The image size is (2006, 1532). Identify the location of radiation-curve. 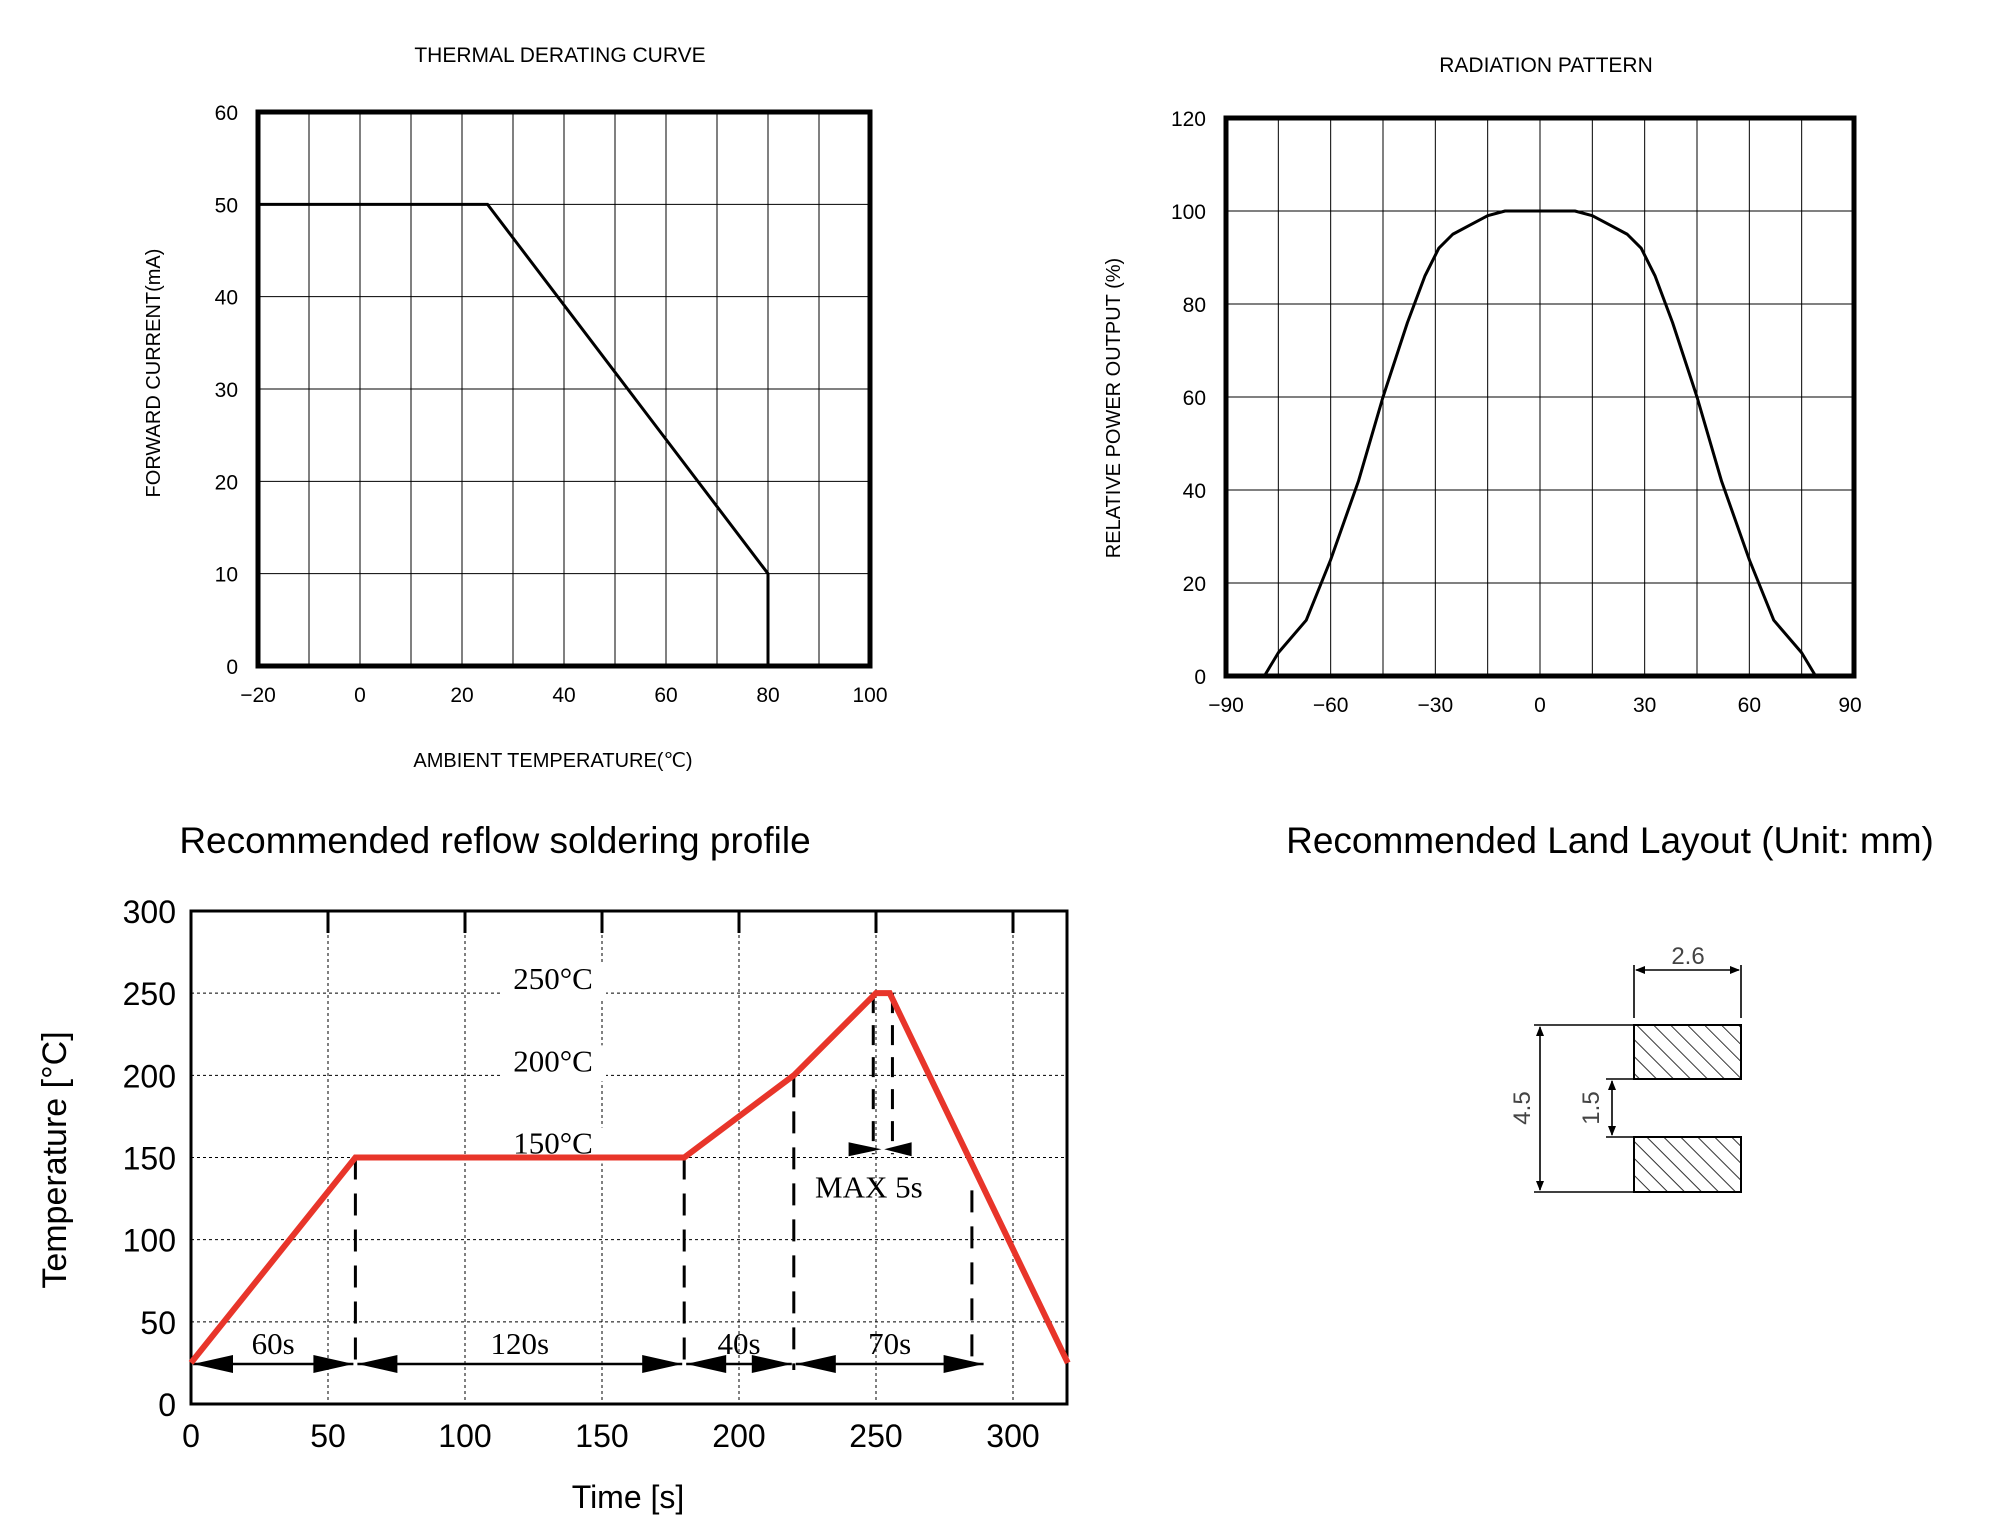
(1540, 443).